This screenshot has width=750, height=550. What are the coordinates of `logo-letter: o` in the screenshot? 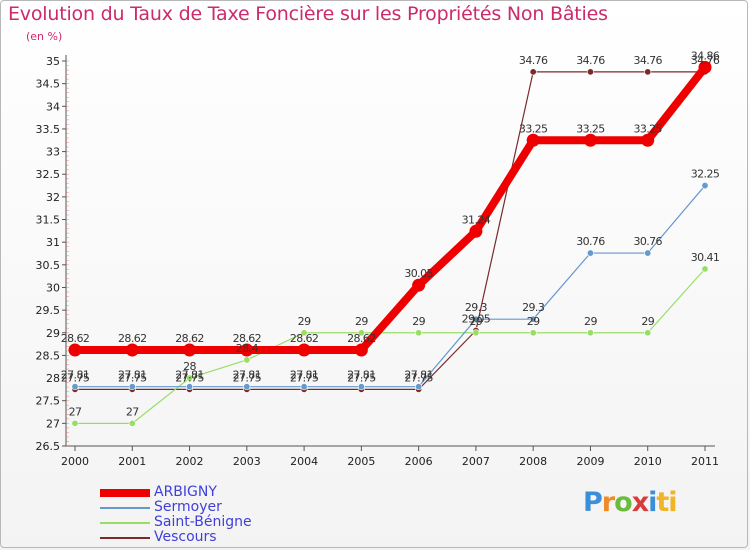 It's located at (623, 502).